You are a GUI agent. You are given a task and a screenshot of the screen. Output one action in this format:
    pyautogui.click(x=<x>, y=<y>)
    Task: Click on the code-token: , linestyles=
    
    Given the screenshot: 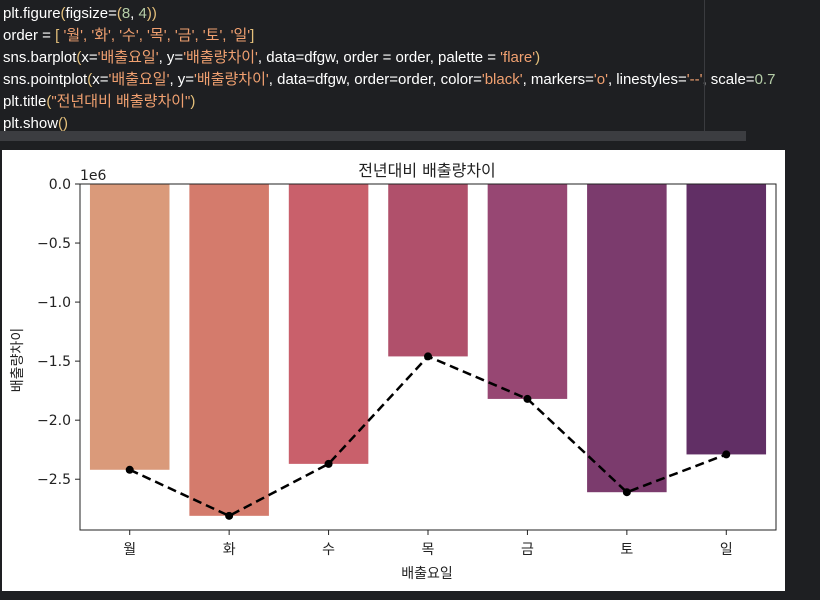 What is the action you would take?
    pyautogui.click(x=647, y=79)
    